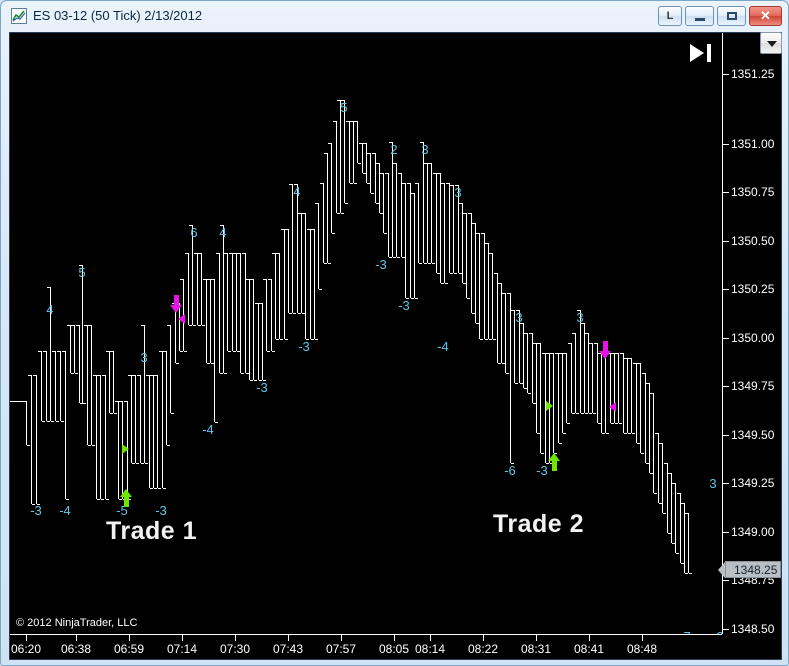 This screenshot has height=666, width=789. I want to click on swing-count-label: 3, so click(458, 192).